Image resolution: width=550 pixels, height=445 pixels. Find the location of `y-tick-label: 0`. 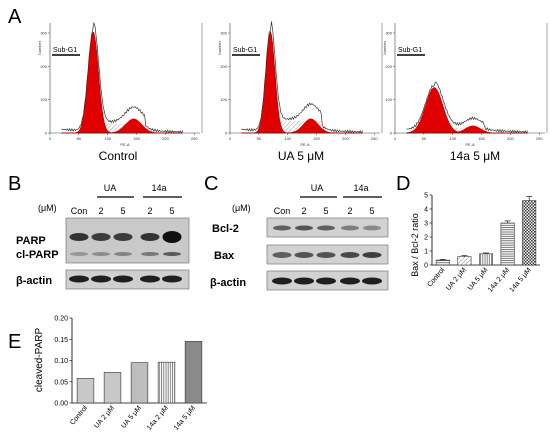

y-tick-label: 0 is located at coordinates (426, 266).